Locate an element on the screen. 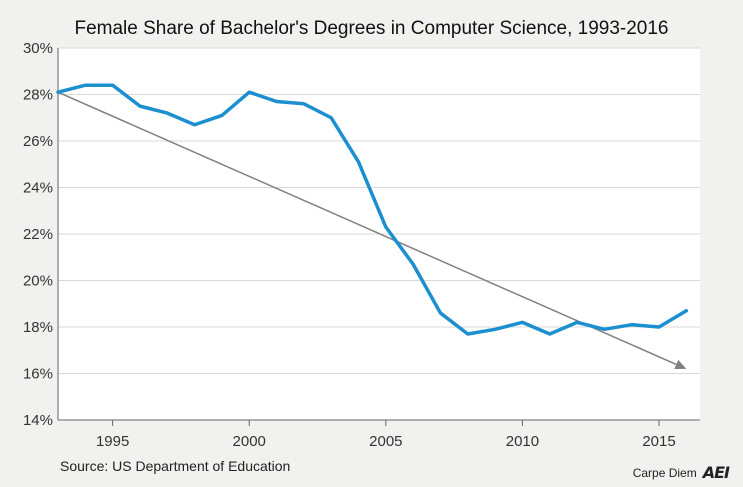 This screenshot has width=743, height=487. x-tick-label: 2000 is located at coordinates (249, 441).